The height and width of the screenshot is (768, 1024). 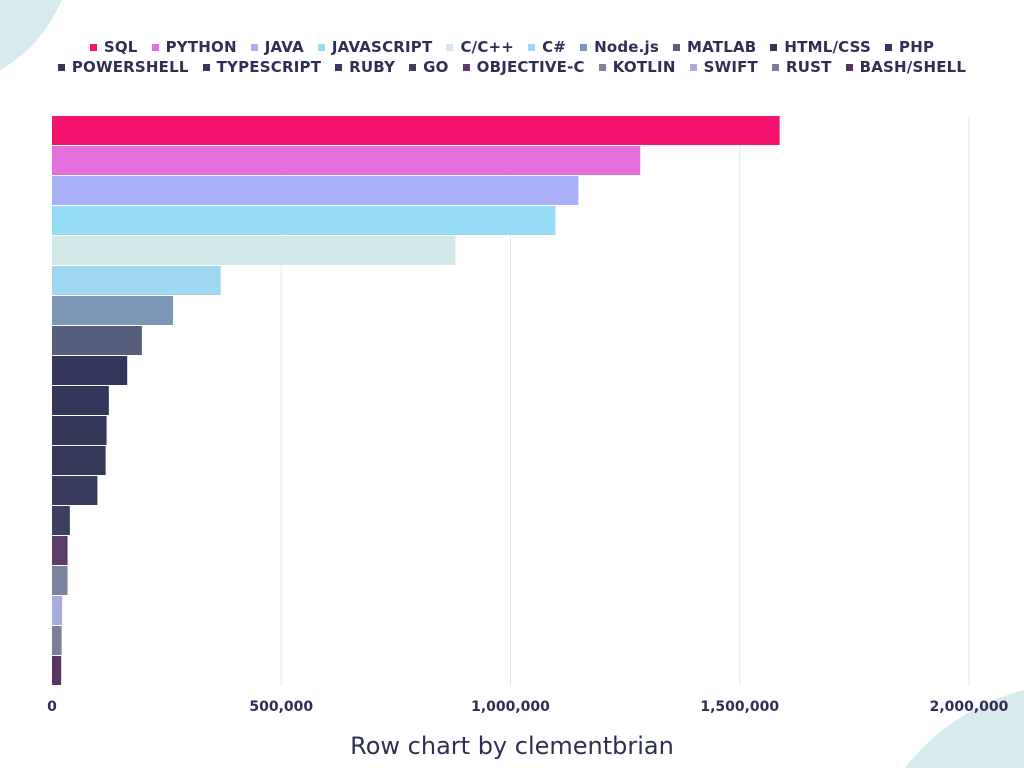 What do you see at coordinates (304, 220) in the screenshot?
I see `bar-javascript` at bounding box center [304, 220].